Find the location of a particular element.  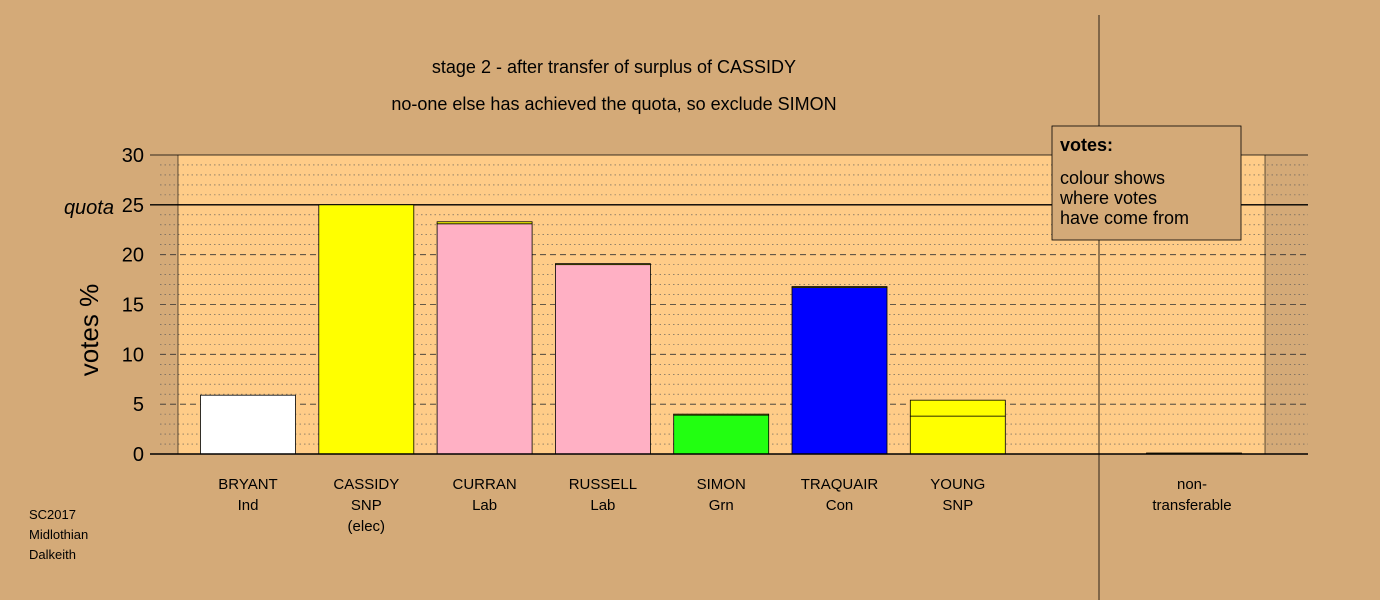

legend-box is located at coordinates (1146, 183).